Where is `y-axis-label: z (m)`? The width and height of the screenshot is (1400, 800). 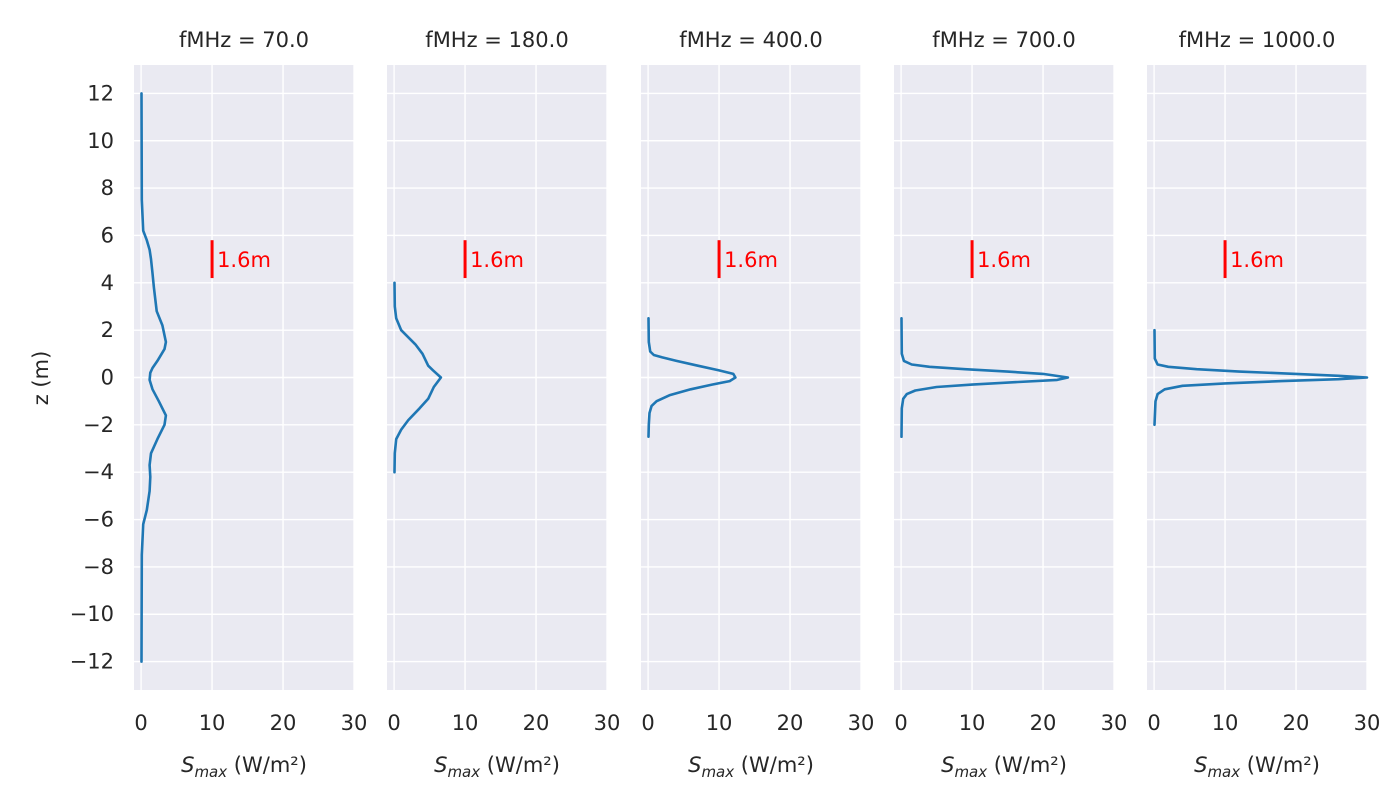
y-axis-label: z (m) is located at coordinates (41, 378).